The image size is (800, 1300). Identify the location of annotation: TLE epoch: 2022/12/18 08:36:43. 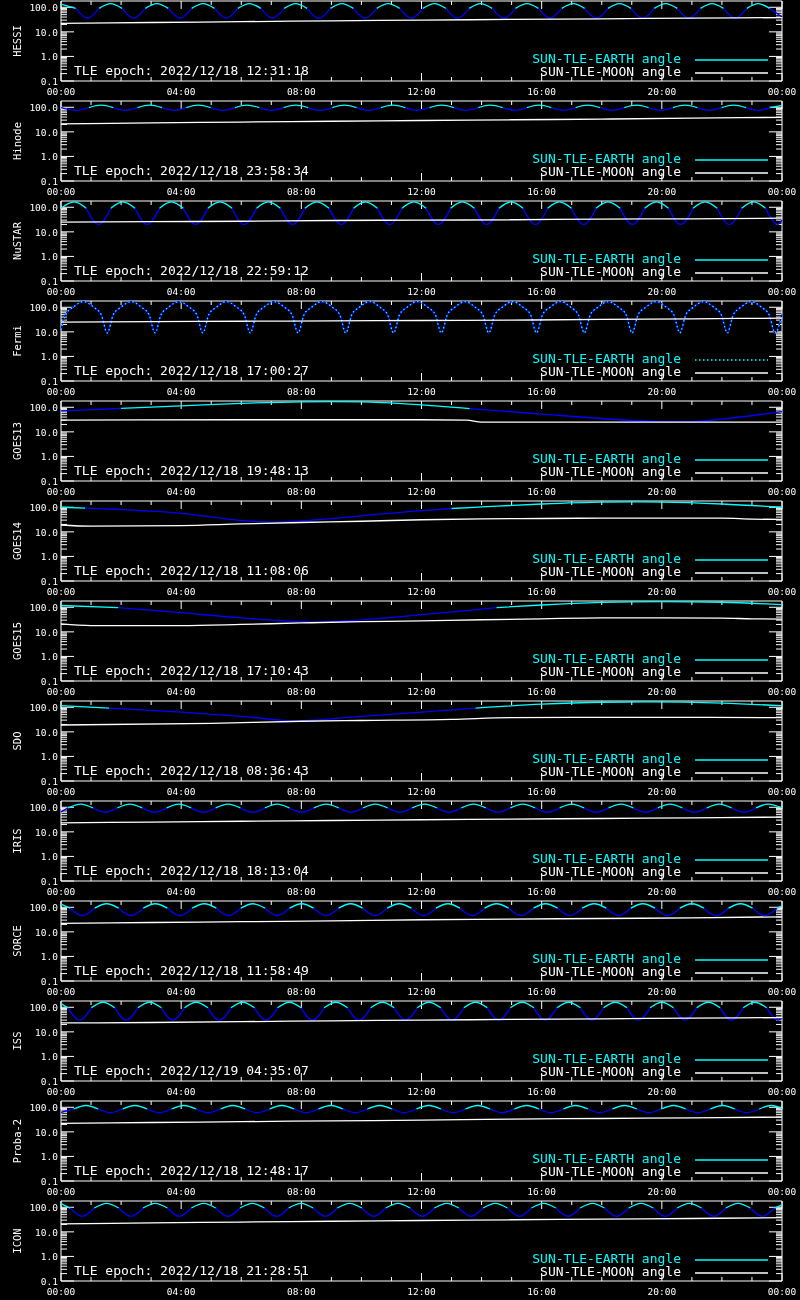
(191, 769).